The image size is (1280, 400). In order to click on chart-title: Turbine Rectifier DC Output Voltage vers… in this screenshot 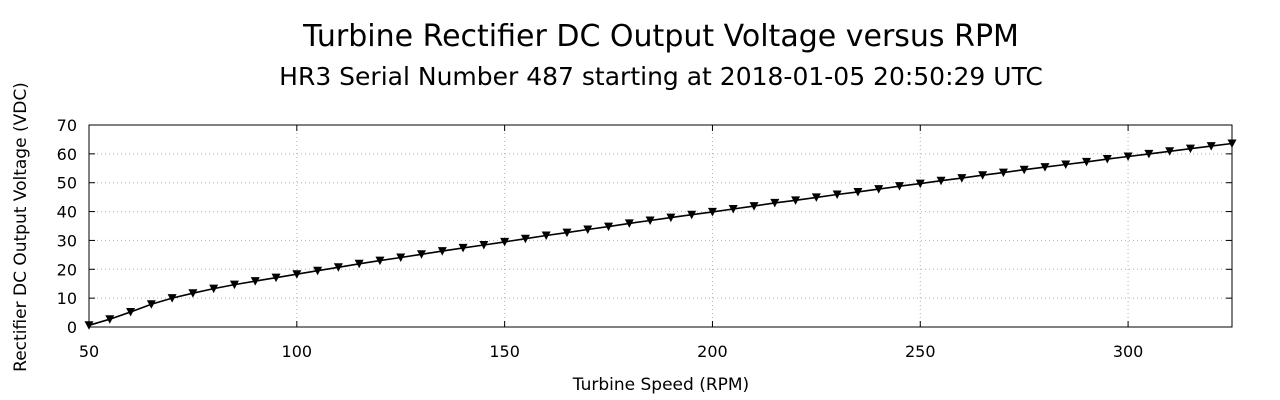, I will do `click(660, 36)`.